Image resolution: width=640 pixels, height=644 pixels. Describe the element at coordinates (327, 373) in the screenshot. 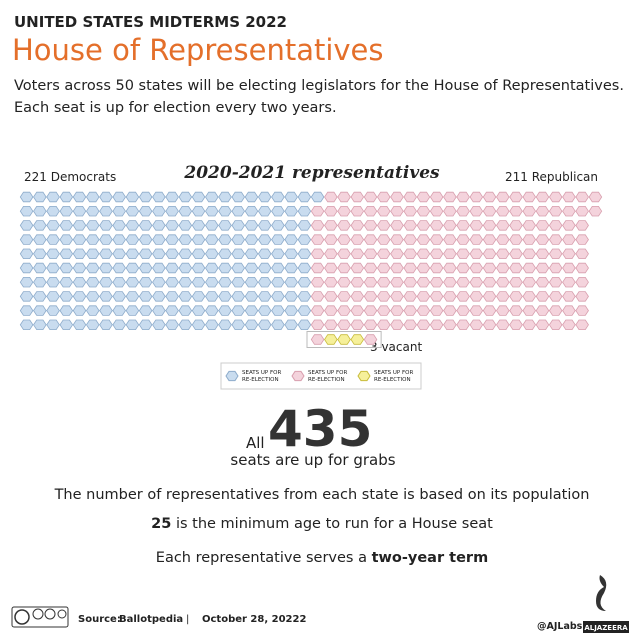

I see `legend-text: SEATS UP FOR` at that location.